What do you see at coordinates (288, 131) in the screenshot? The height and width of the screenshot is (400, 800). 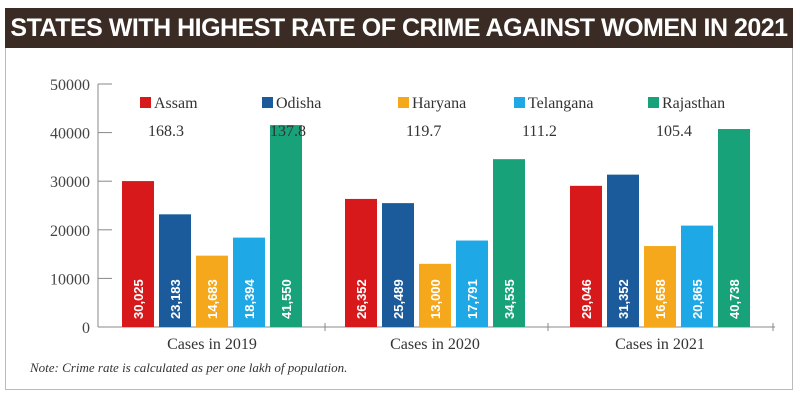 I see `crime-rate-label: 137.8` at bounding box center [288, 131].